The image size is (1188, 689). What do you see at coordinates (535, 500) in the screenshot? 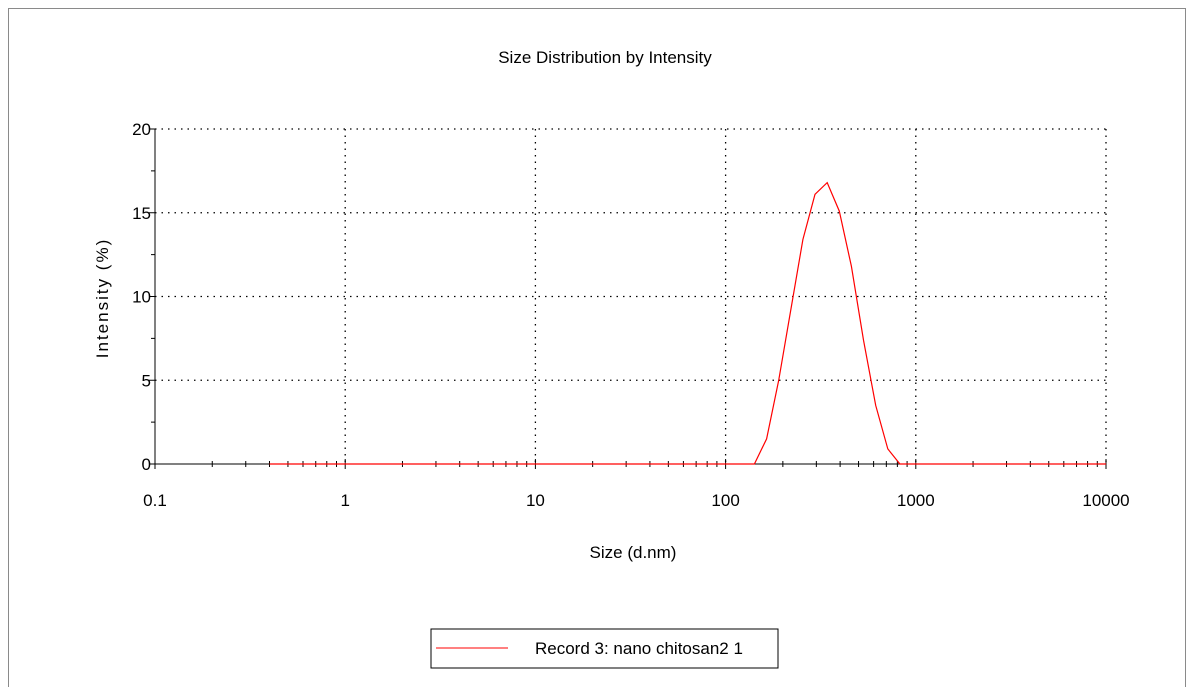
I see `x-tick-label: 10` at bounding box center [535, 500].